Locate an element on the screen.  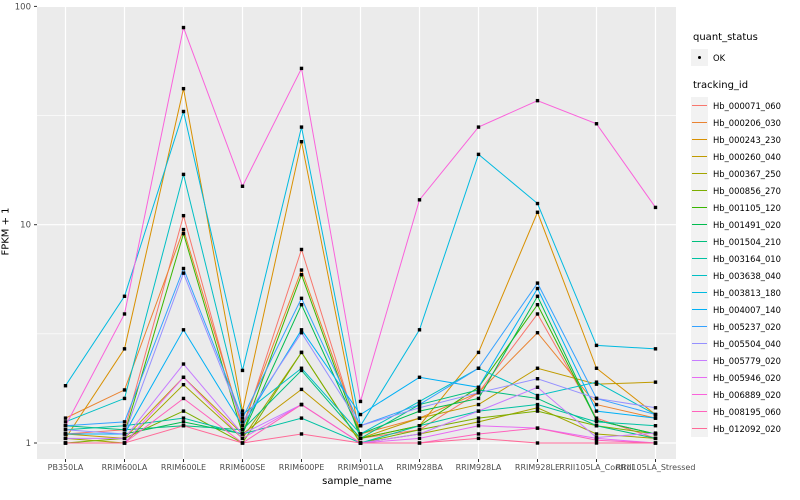
legend-item-tracking-id: Hb_000260_040 is located at coordinates (745, 156).